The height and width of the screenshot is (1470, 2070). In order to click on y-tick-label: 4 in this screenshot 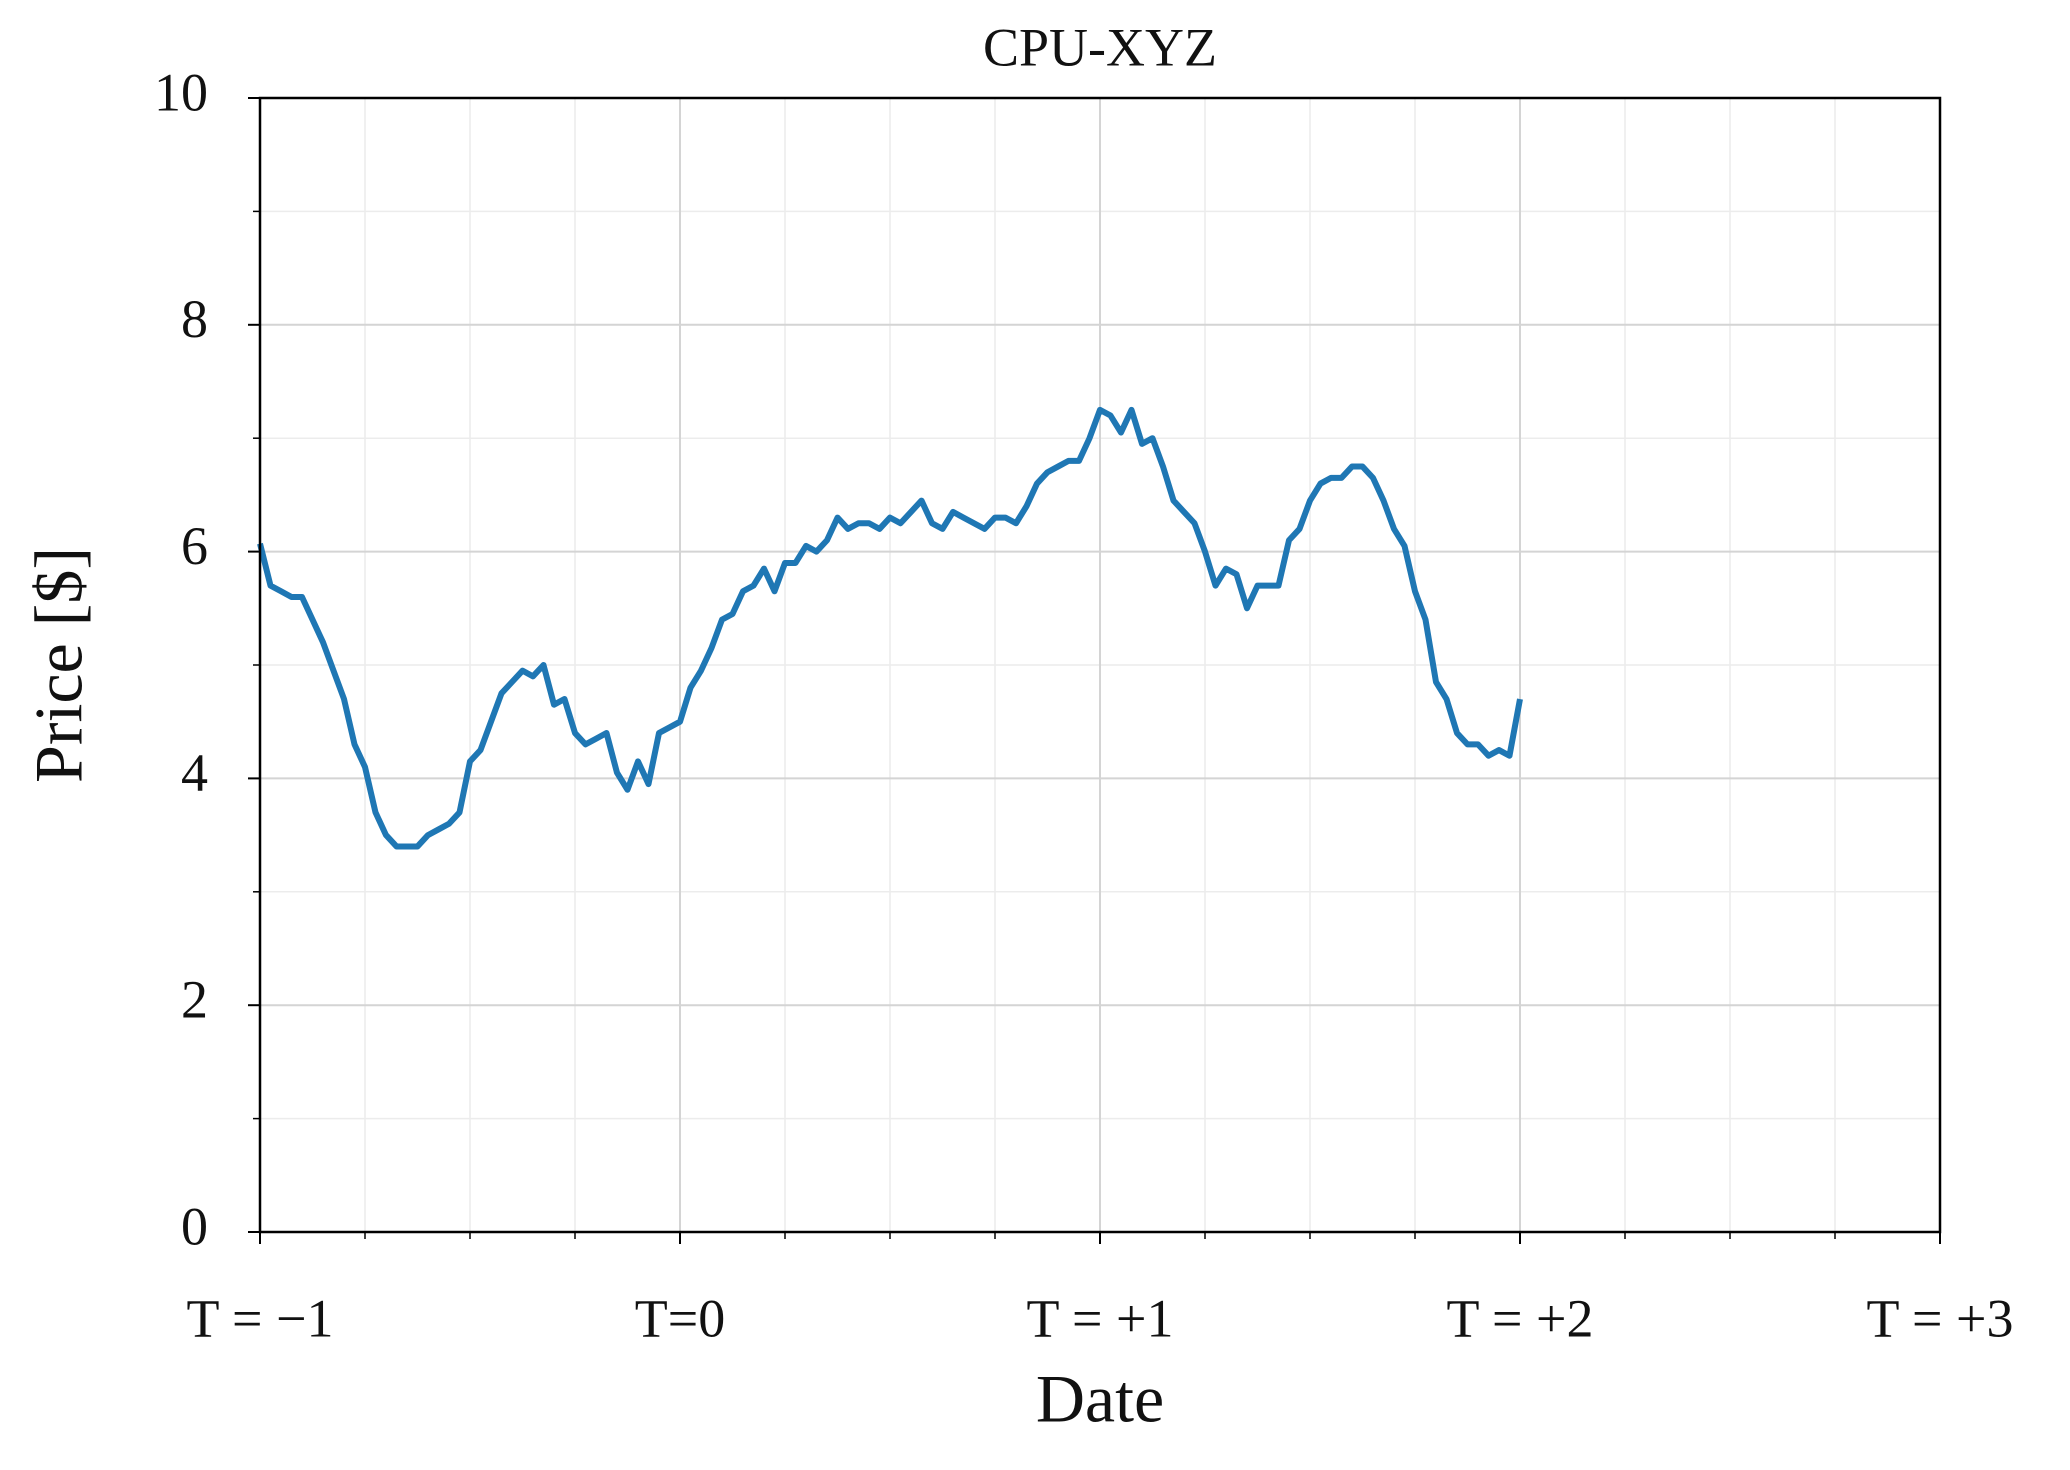, I will do `click(194, 773)`.